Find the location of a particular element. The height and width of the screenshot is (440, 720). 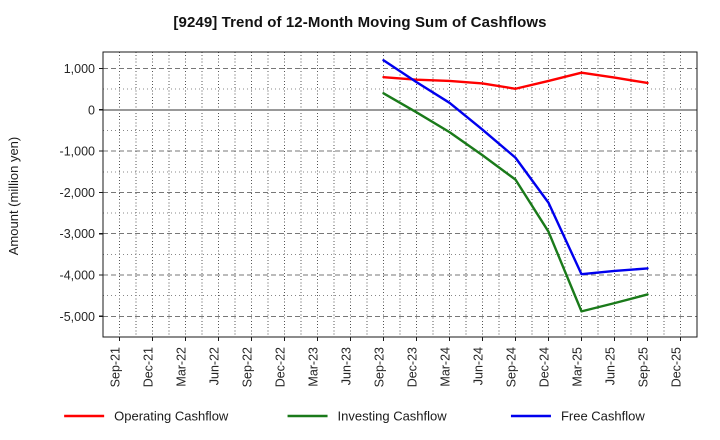

y-tick-label: 0 is located at coordinates (91, 110).